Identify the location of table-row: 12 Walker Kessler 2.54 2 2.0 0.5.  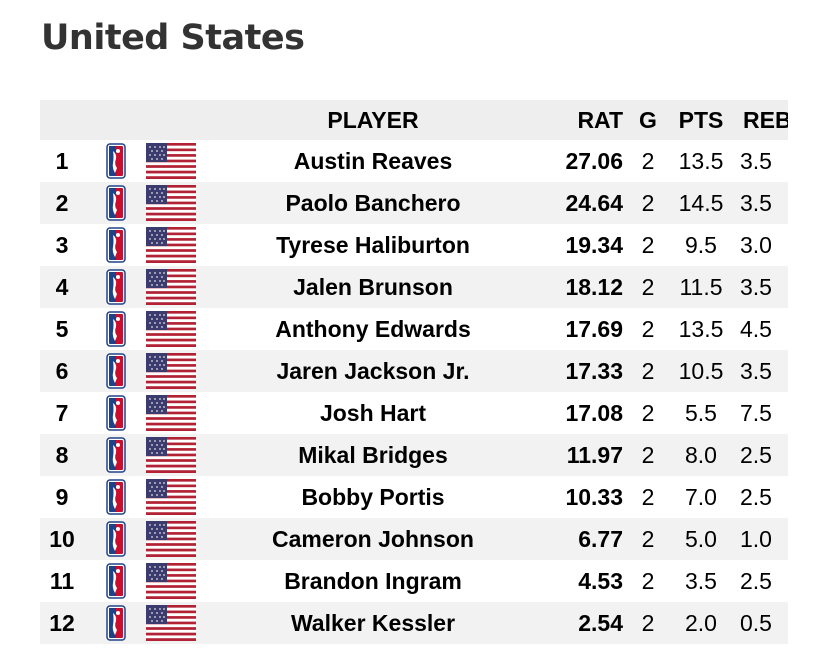
(414, 623).